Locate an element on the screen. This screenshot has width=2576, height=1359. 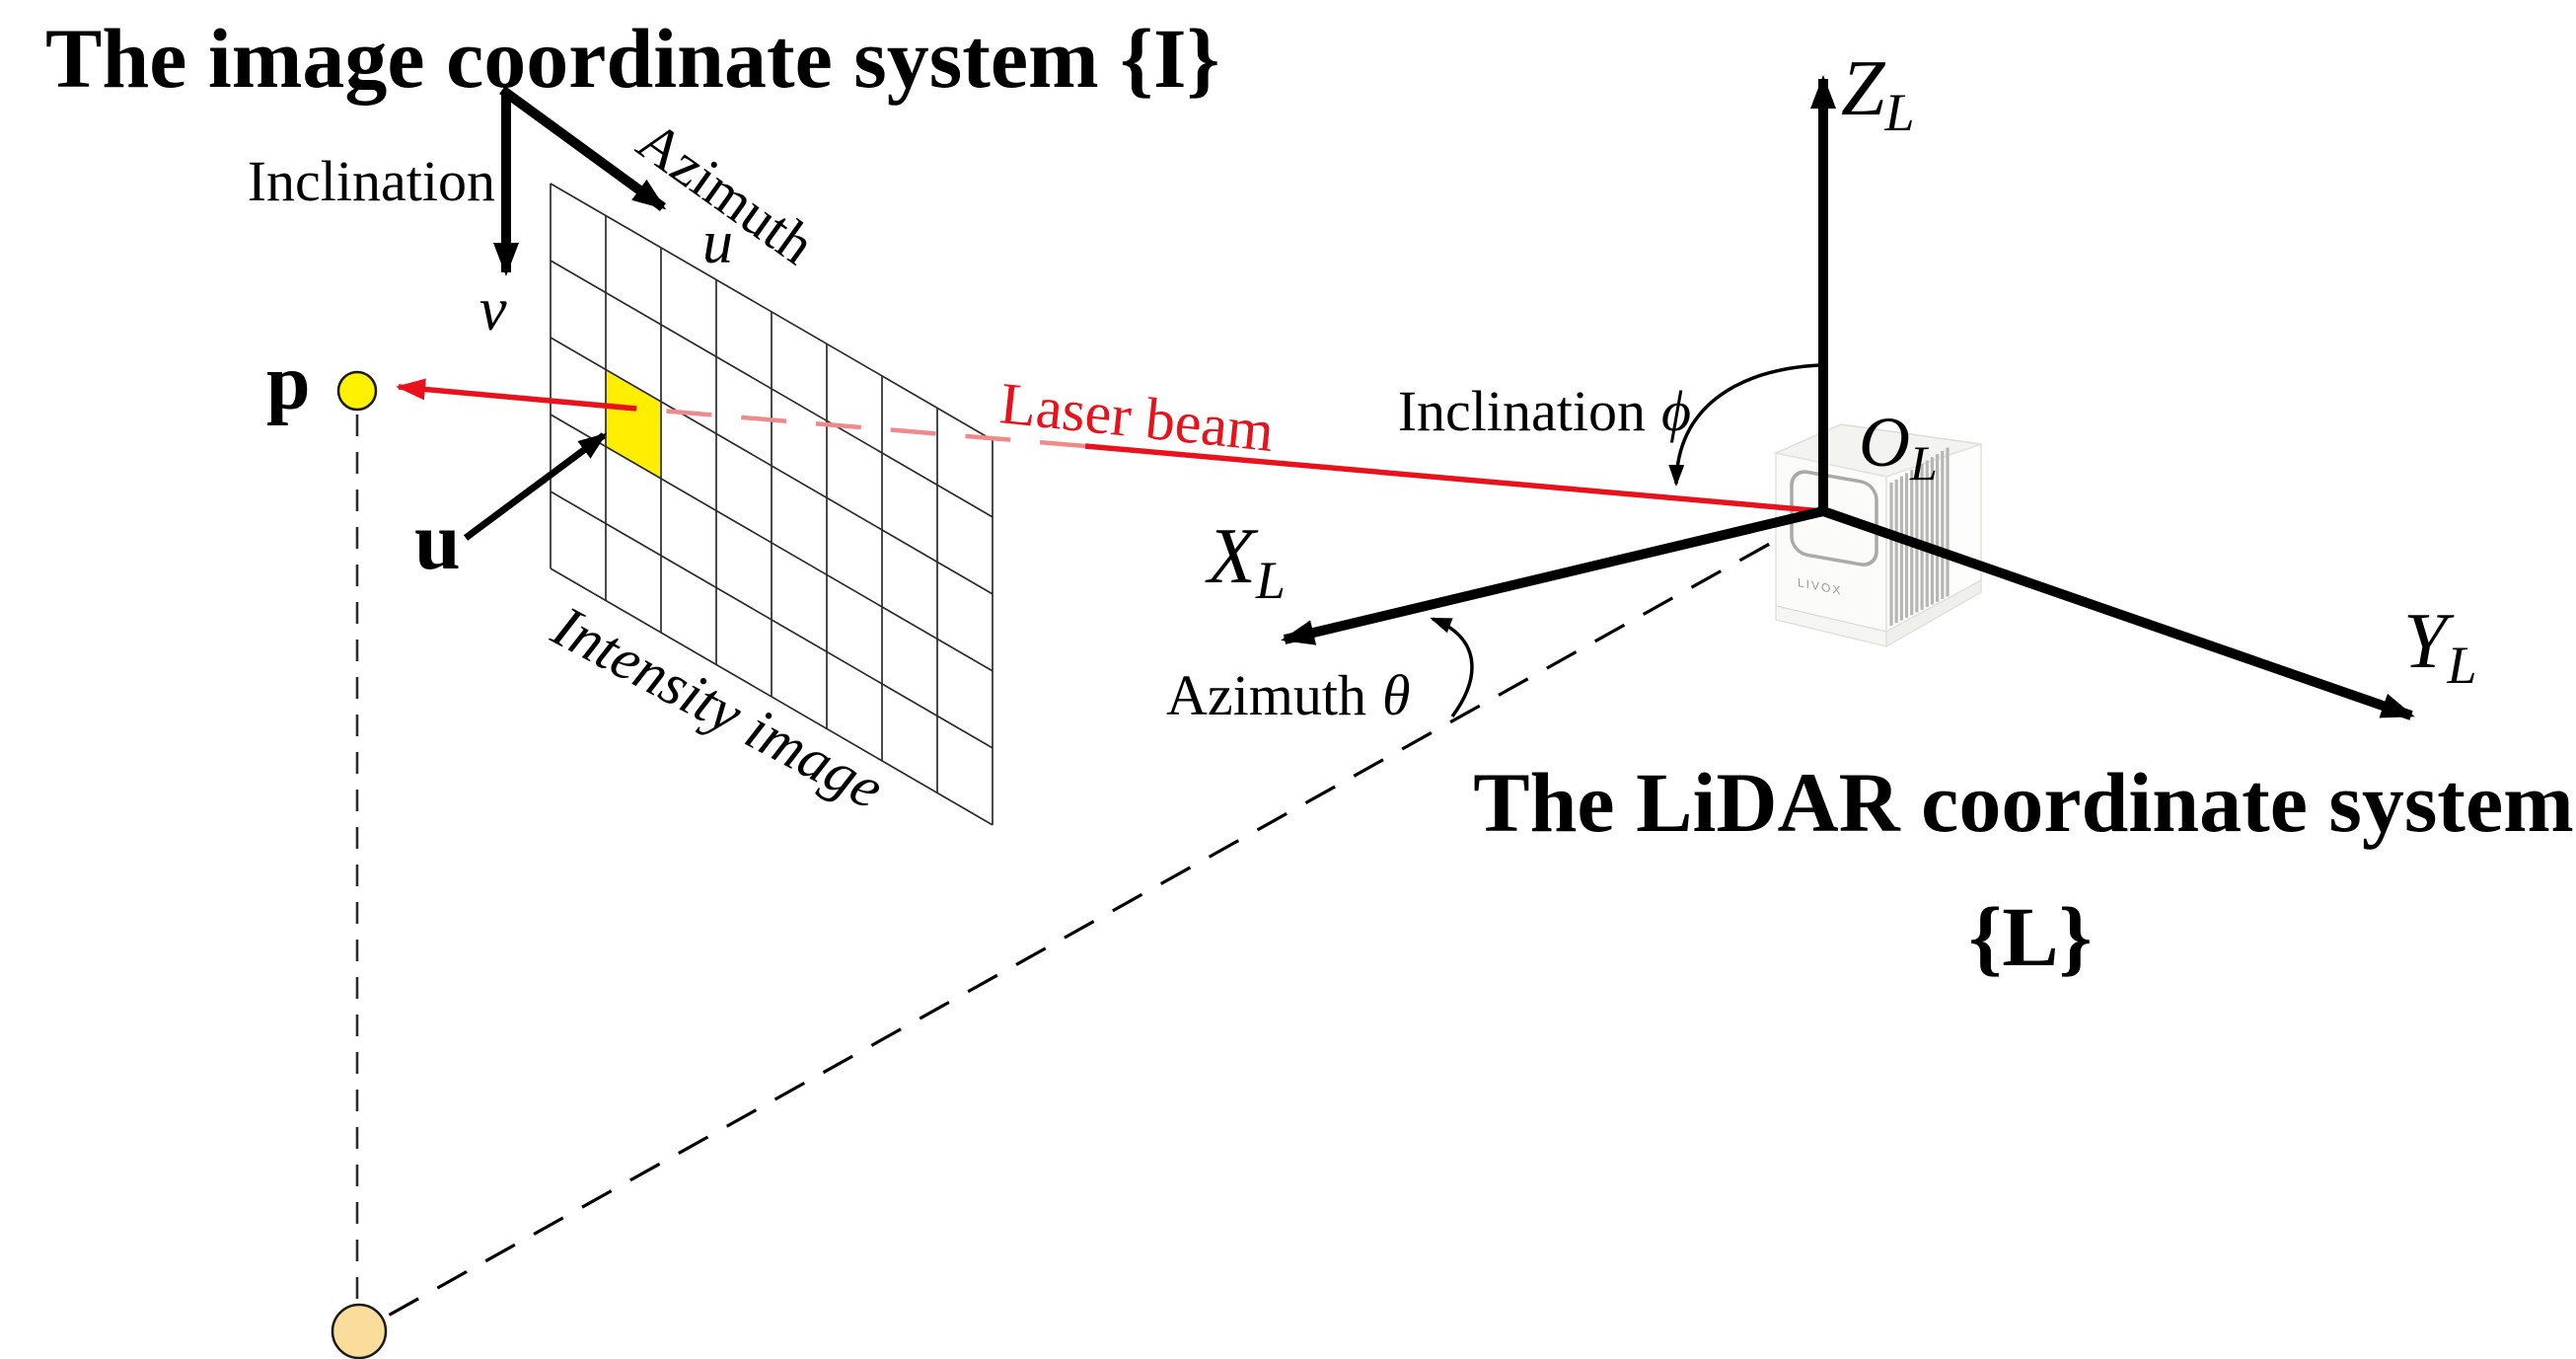
azimuth-angle-arc is located at coordinates (1452, 667).